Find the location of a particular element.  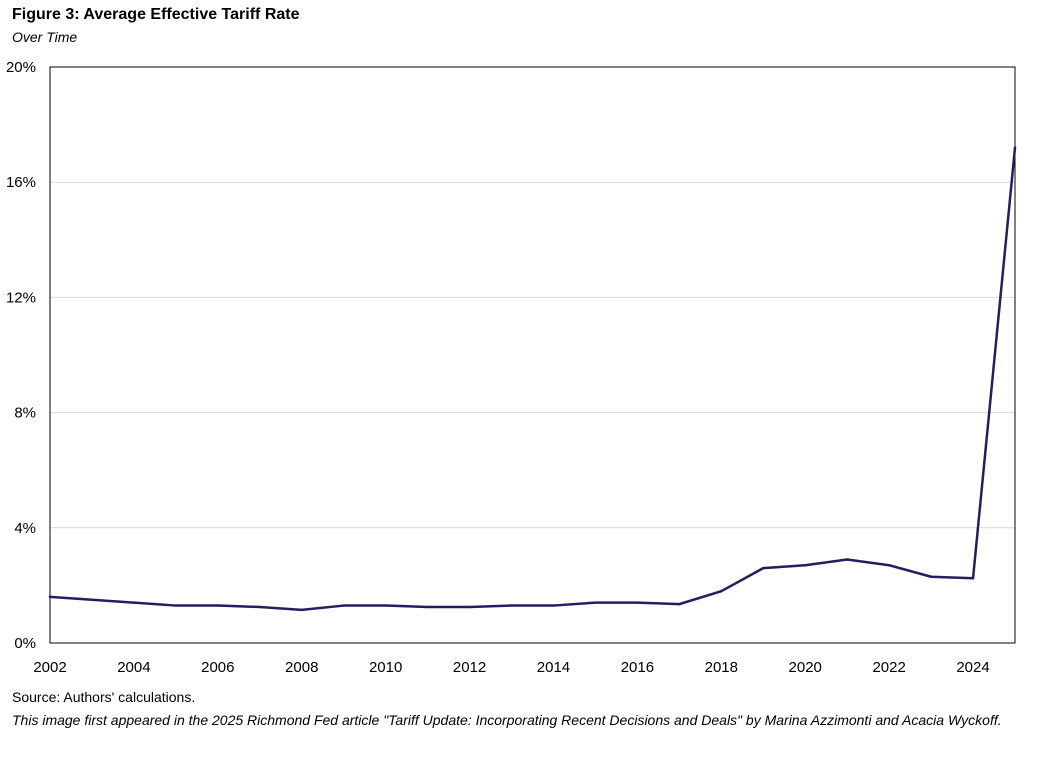

chart-title: Figure 3: Average Effective Tariff Rate is located at coordinates (156, 14).